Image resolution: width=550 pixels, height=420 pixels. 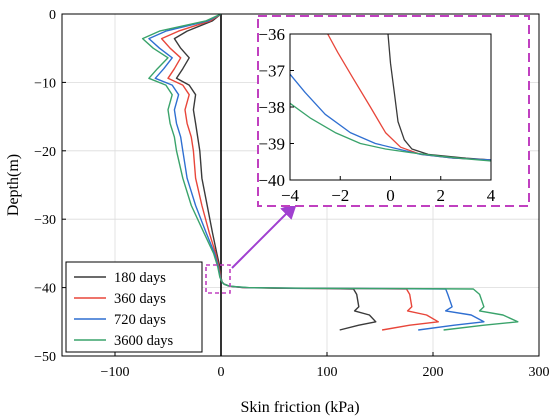 I want to click on inset-x-tick-label: −4, so click(x=290, y=195).